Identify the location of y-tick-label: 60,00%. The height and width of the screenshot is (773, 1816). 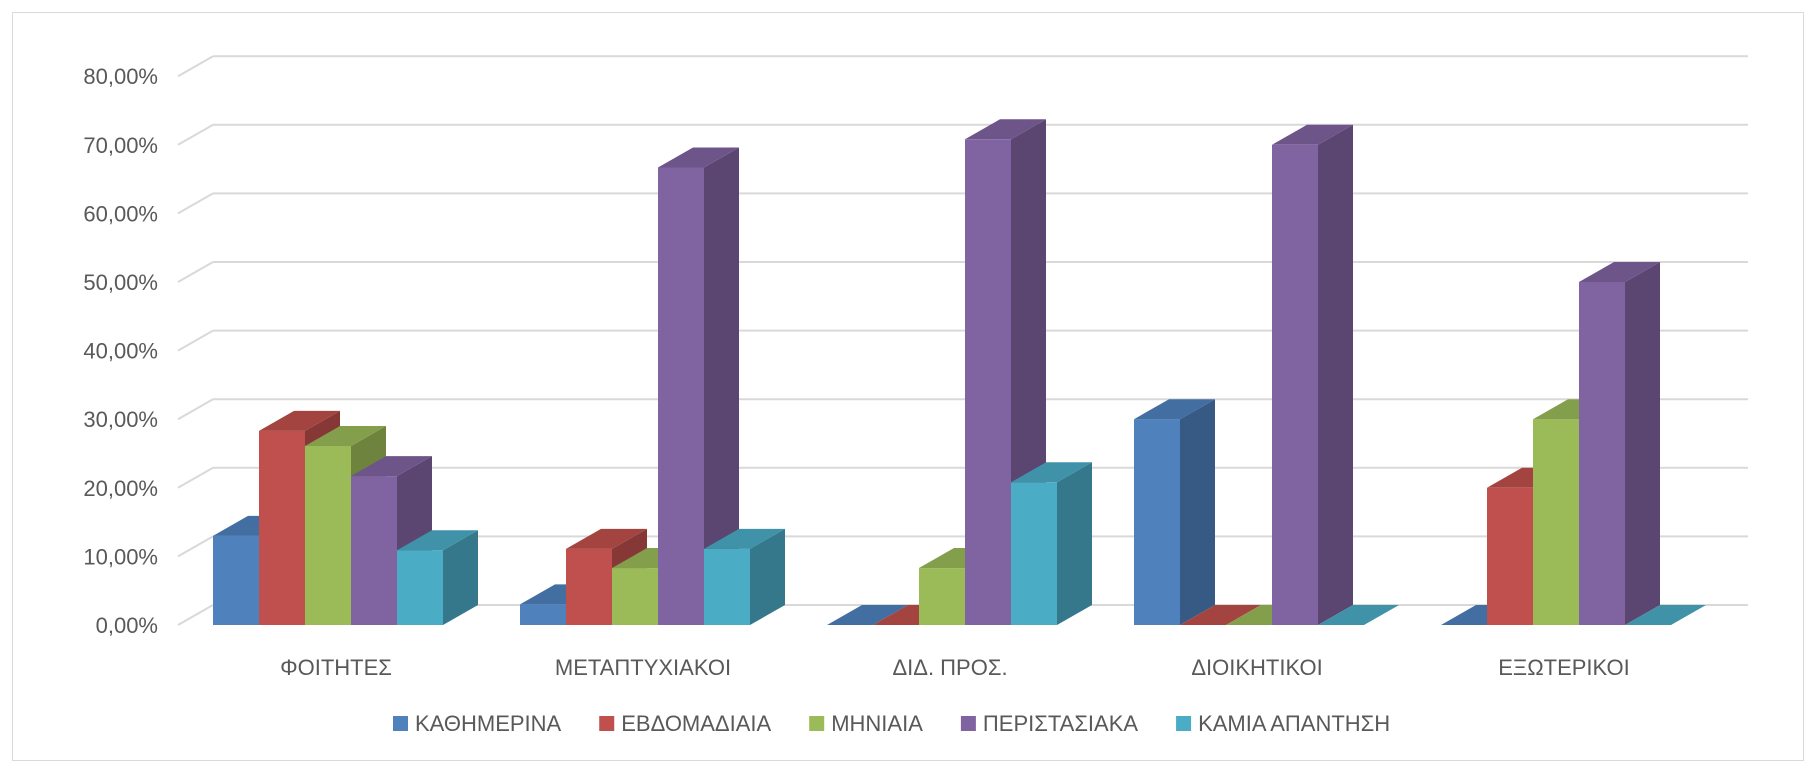
(120, 213).